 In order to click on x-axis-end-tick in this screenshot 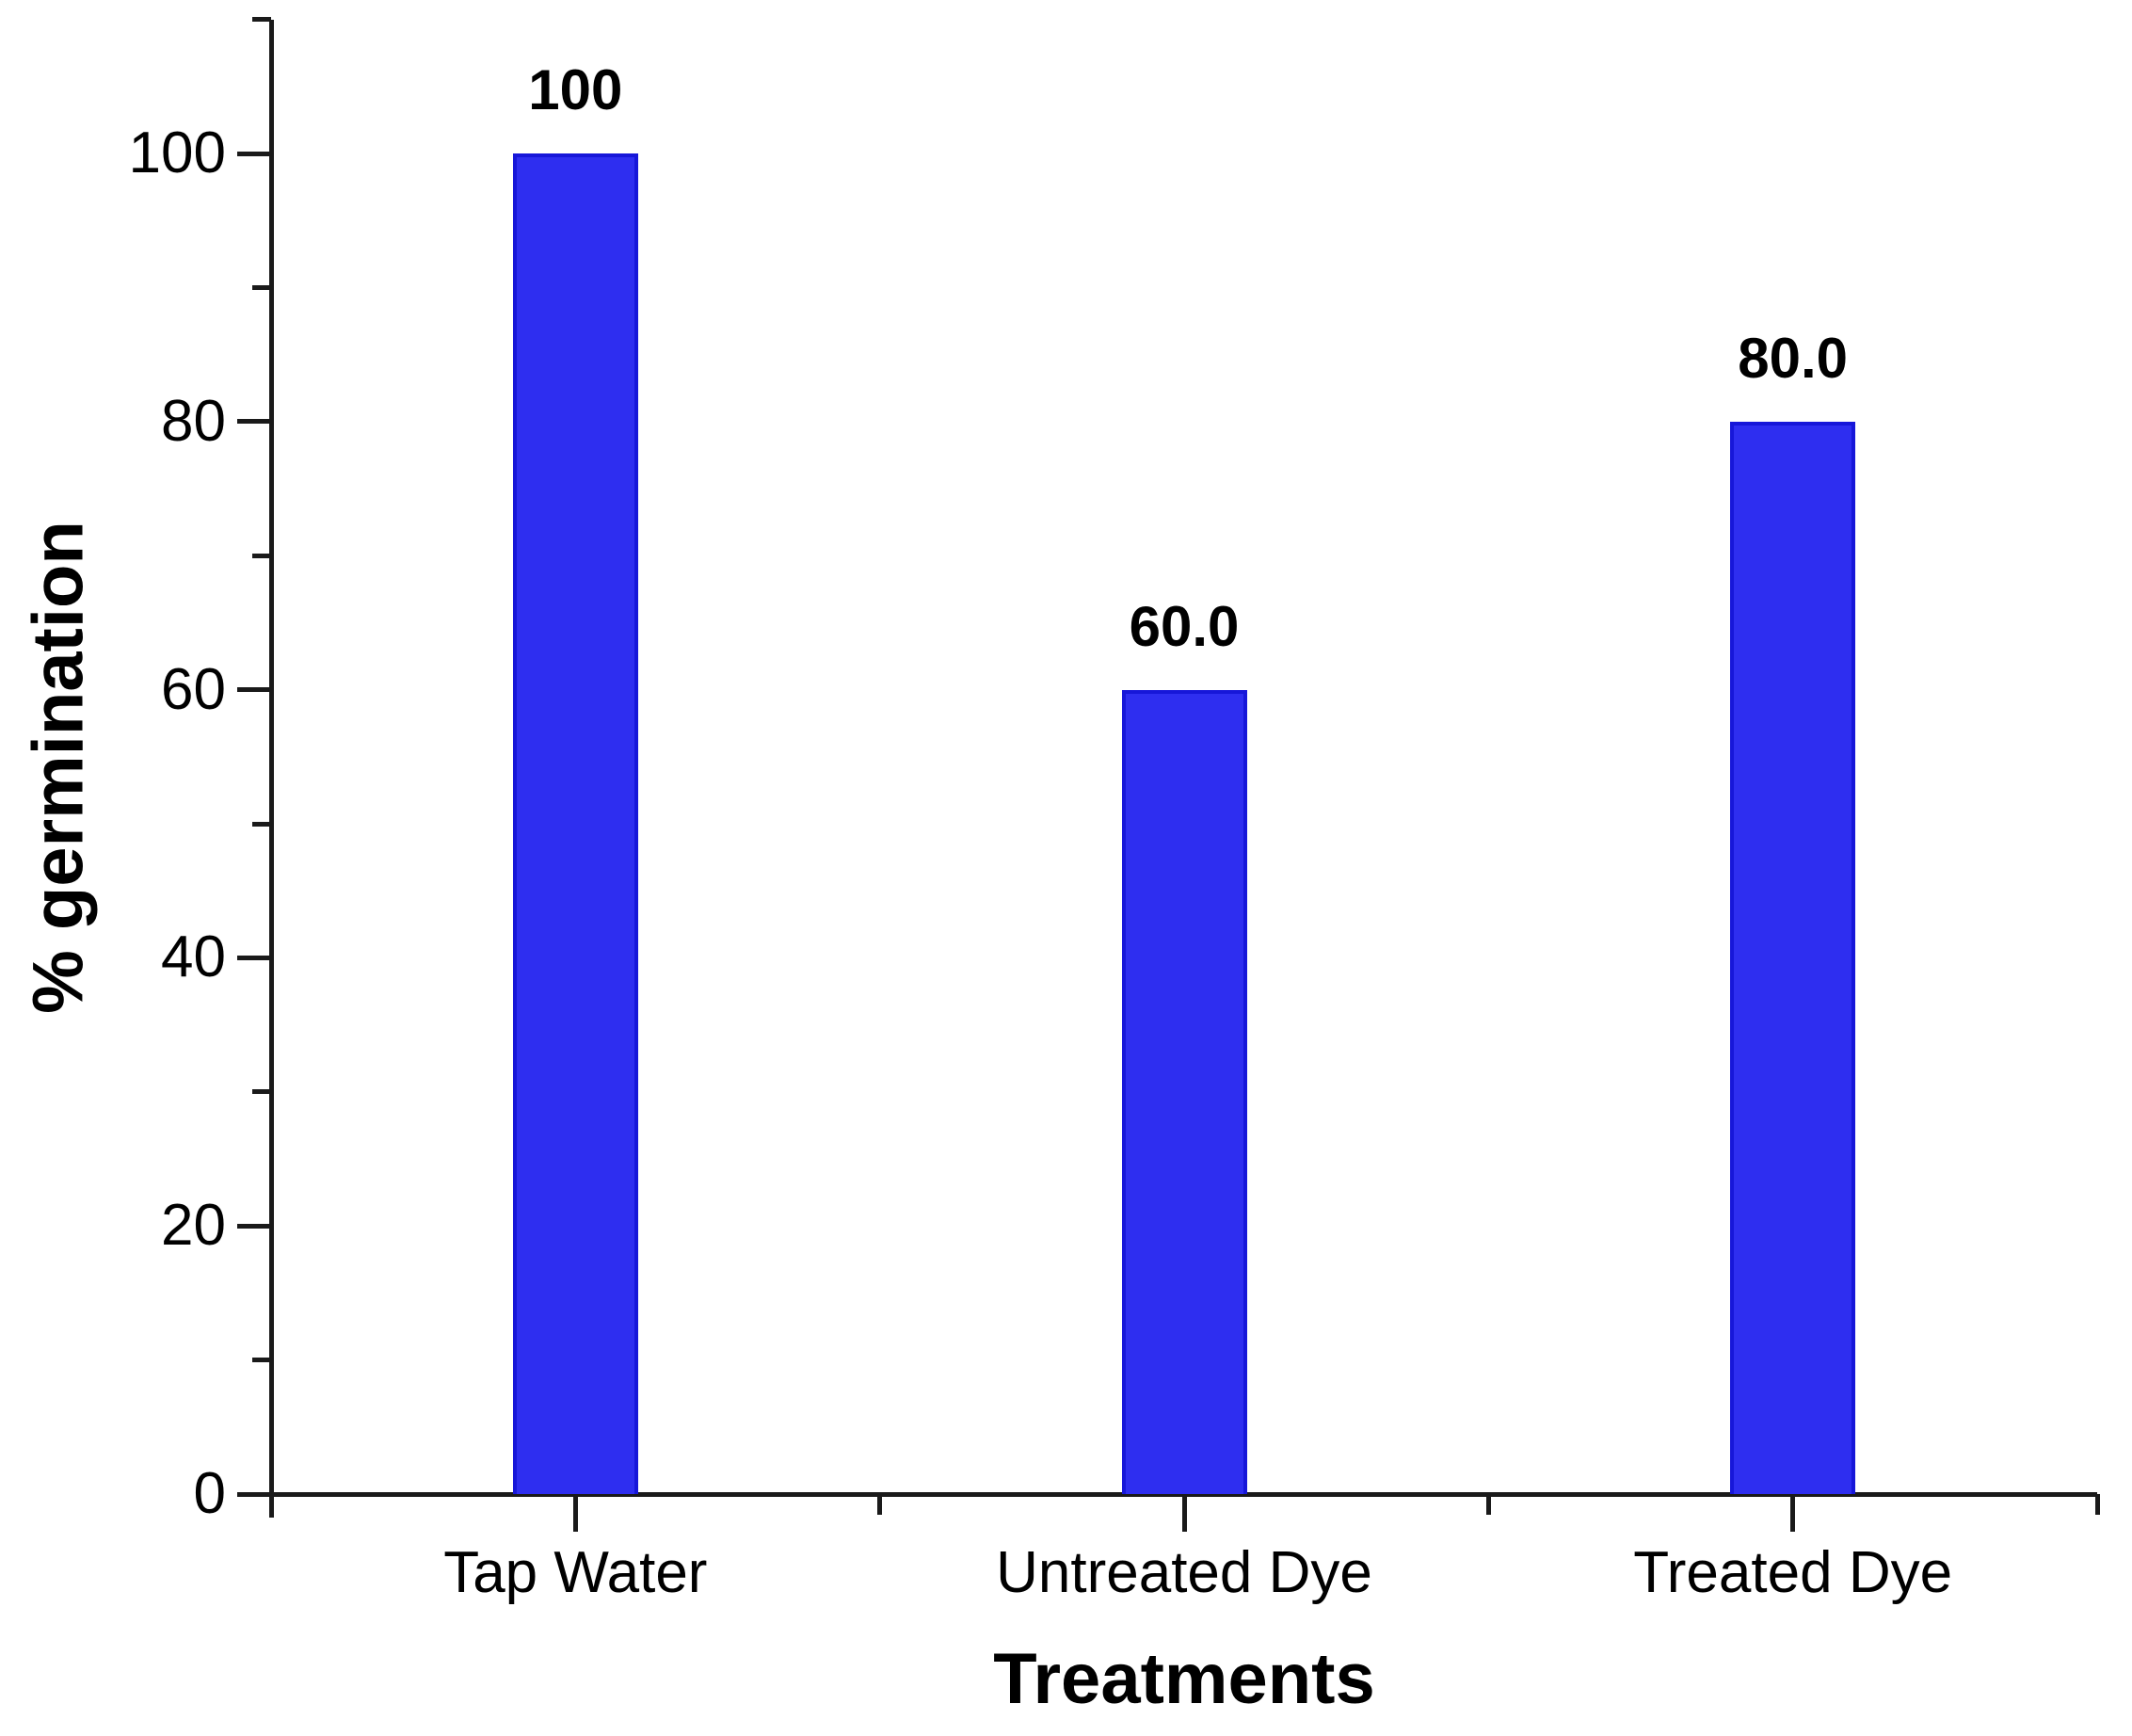, I will do `click(2097, 1504)`.